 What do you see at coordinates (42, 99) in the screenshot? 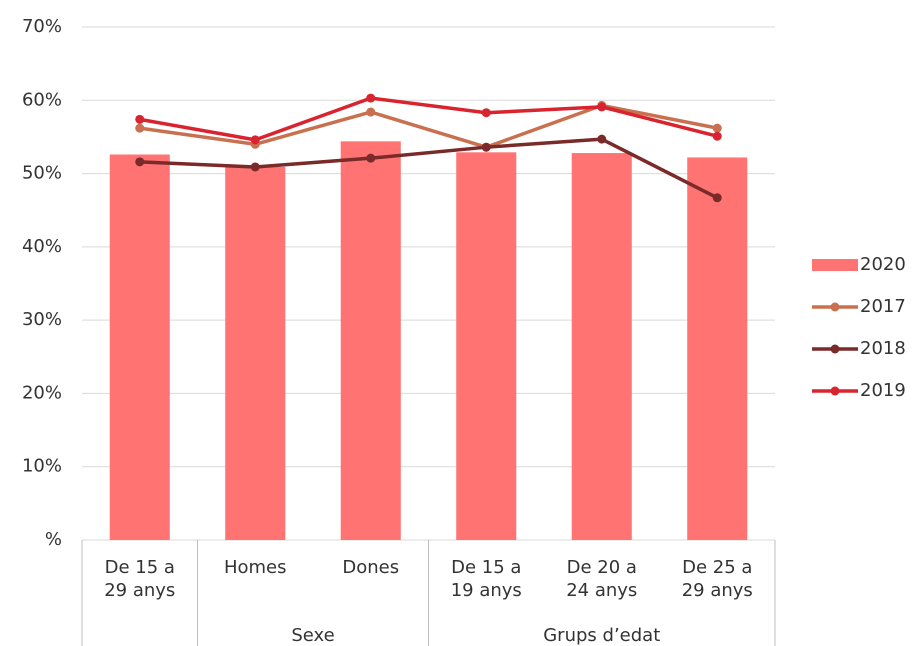
I see `y-tick-label: 60%` at bounding box center [42, 99].